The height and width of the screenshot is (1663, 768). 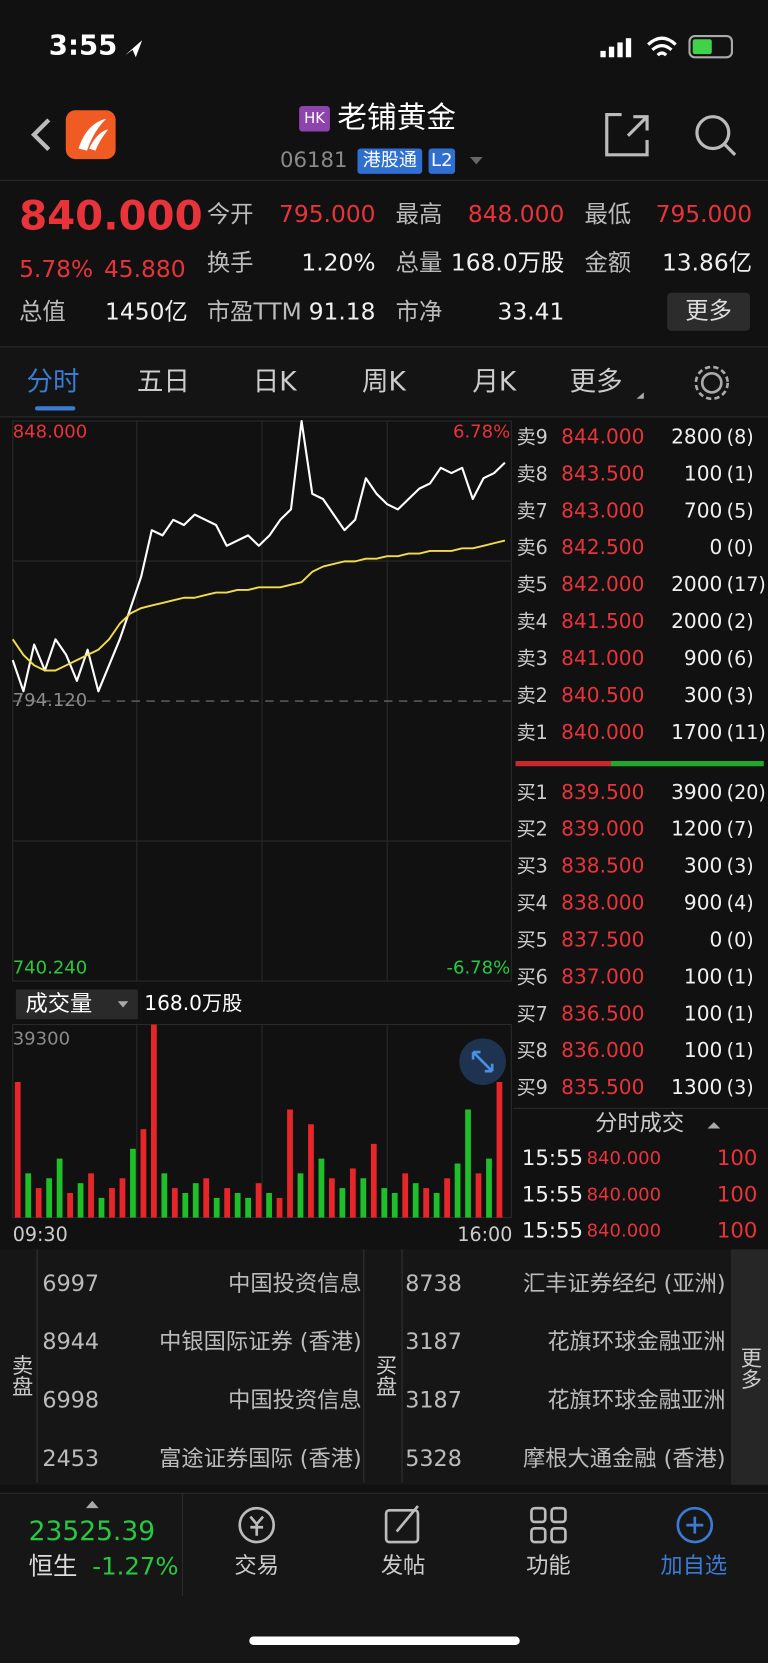 What do you see at coordinates (602, 903) in the screenshot?
I see `order-price: 838.000` at bounding box center [602, 903].